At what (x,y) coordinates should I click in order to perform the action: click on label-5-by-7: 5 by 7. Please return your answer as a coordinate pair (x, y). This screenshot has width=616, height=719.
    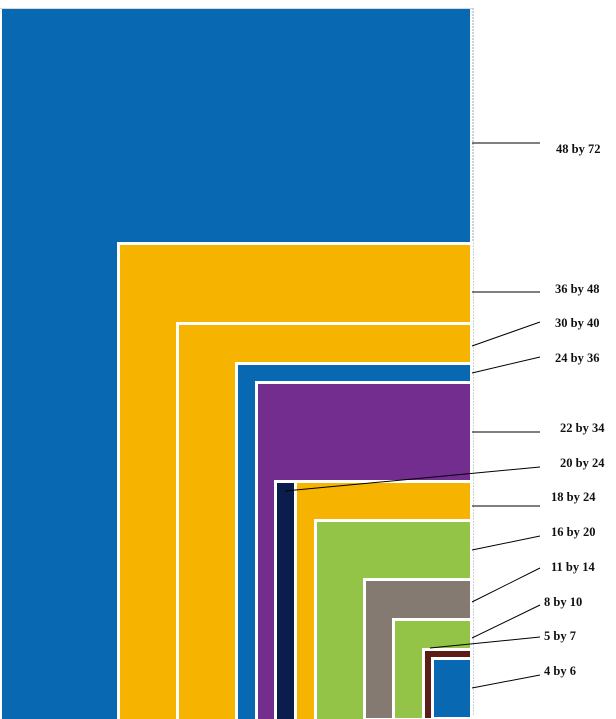
    Looking at the image, I should click on (560, 636).